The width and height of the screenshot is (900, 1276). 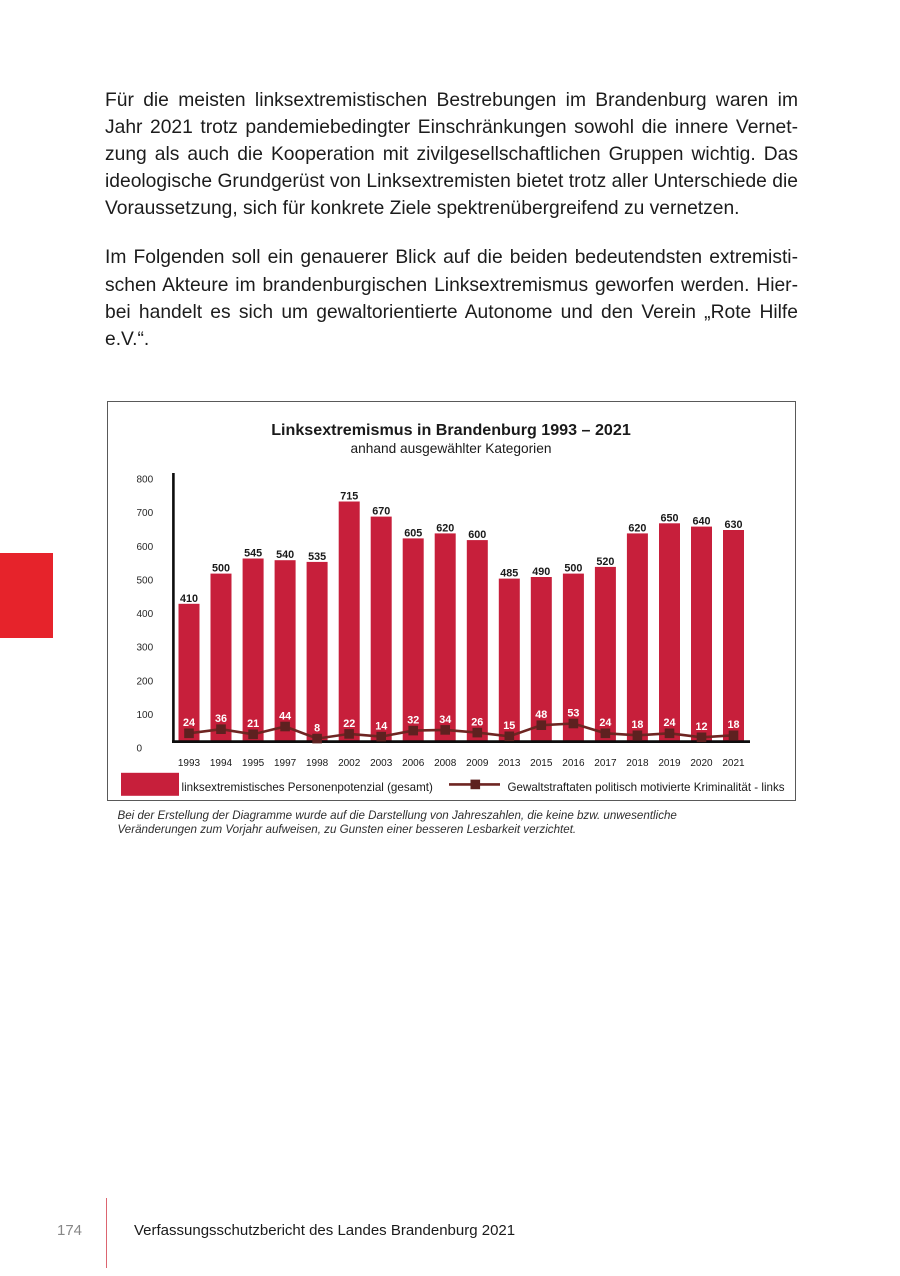 I want to click on svg-text: 1994, so click(x=221, y=763).